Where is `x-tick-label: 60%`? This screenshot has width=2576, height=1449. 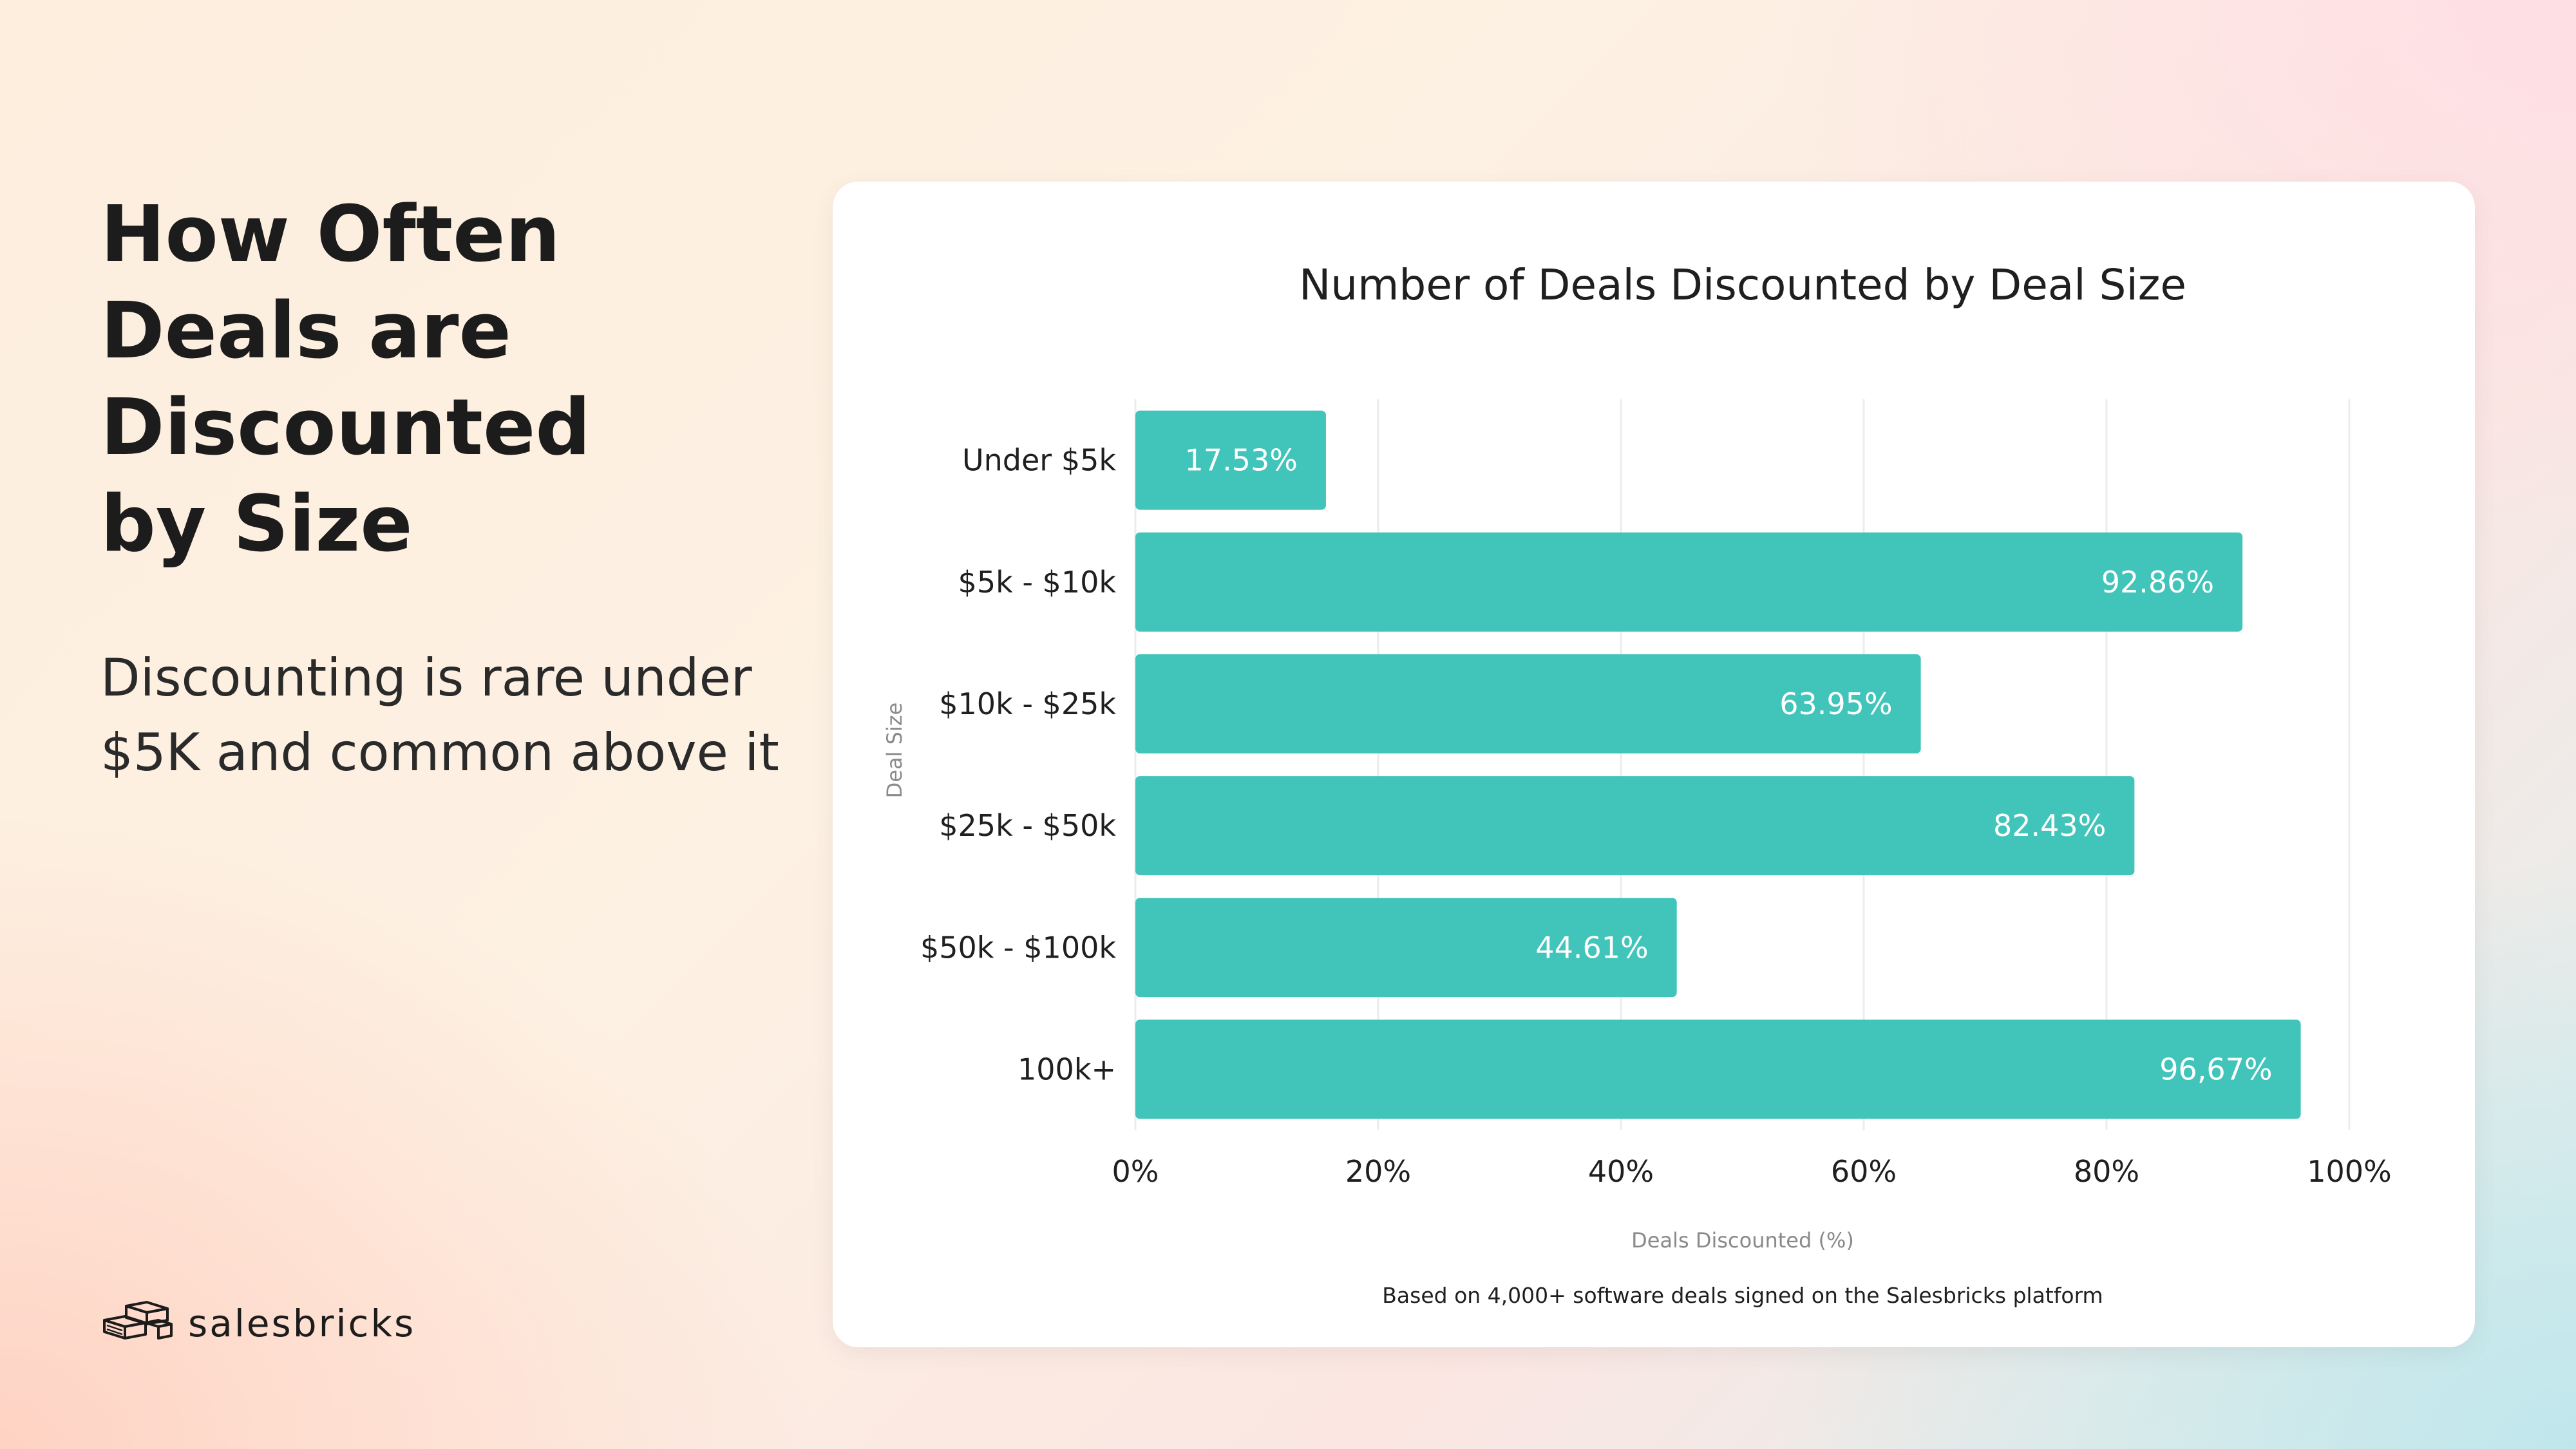
x-tick-label: 60% is located at coordinates (1864, 1171).